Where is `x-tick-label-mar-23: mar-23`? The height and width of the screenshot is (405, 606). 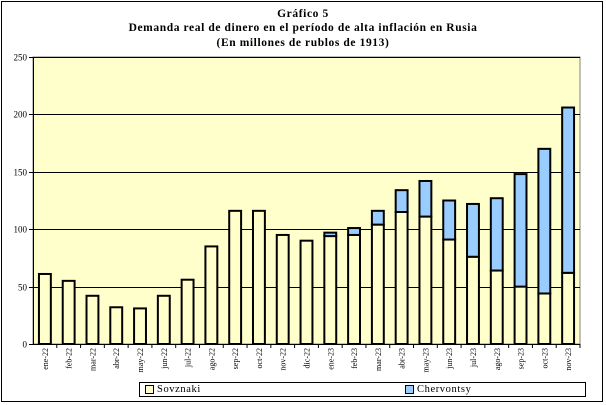 x-tick-label-mar-23: mar-23 is located at coordinates (378, 359).